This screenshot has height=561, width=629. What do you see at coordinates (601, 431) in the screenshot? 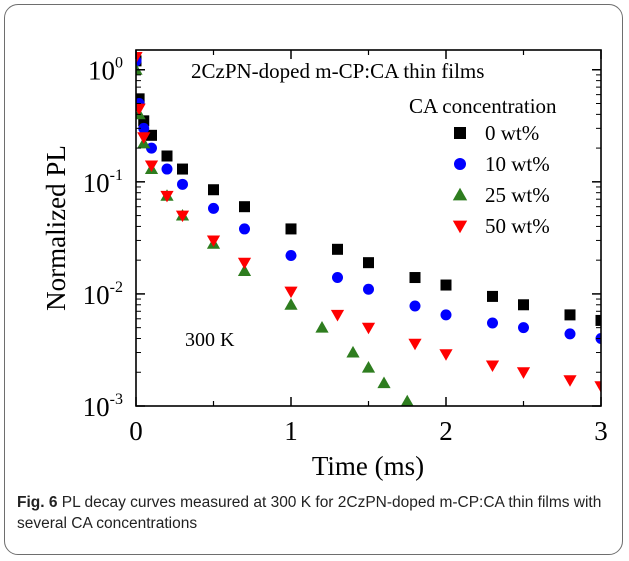
I see `x-tick-label: 3` at bounding box center [601, 431].